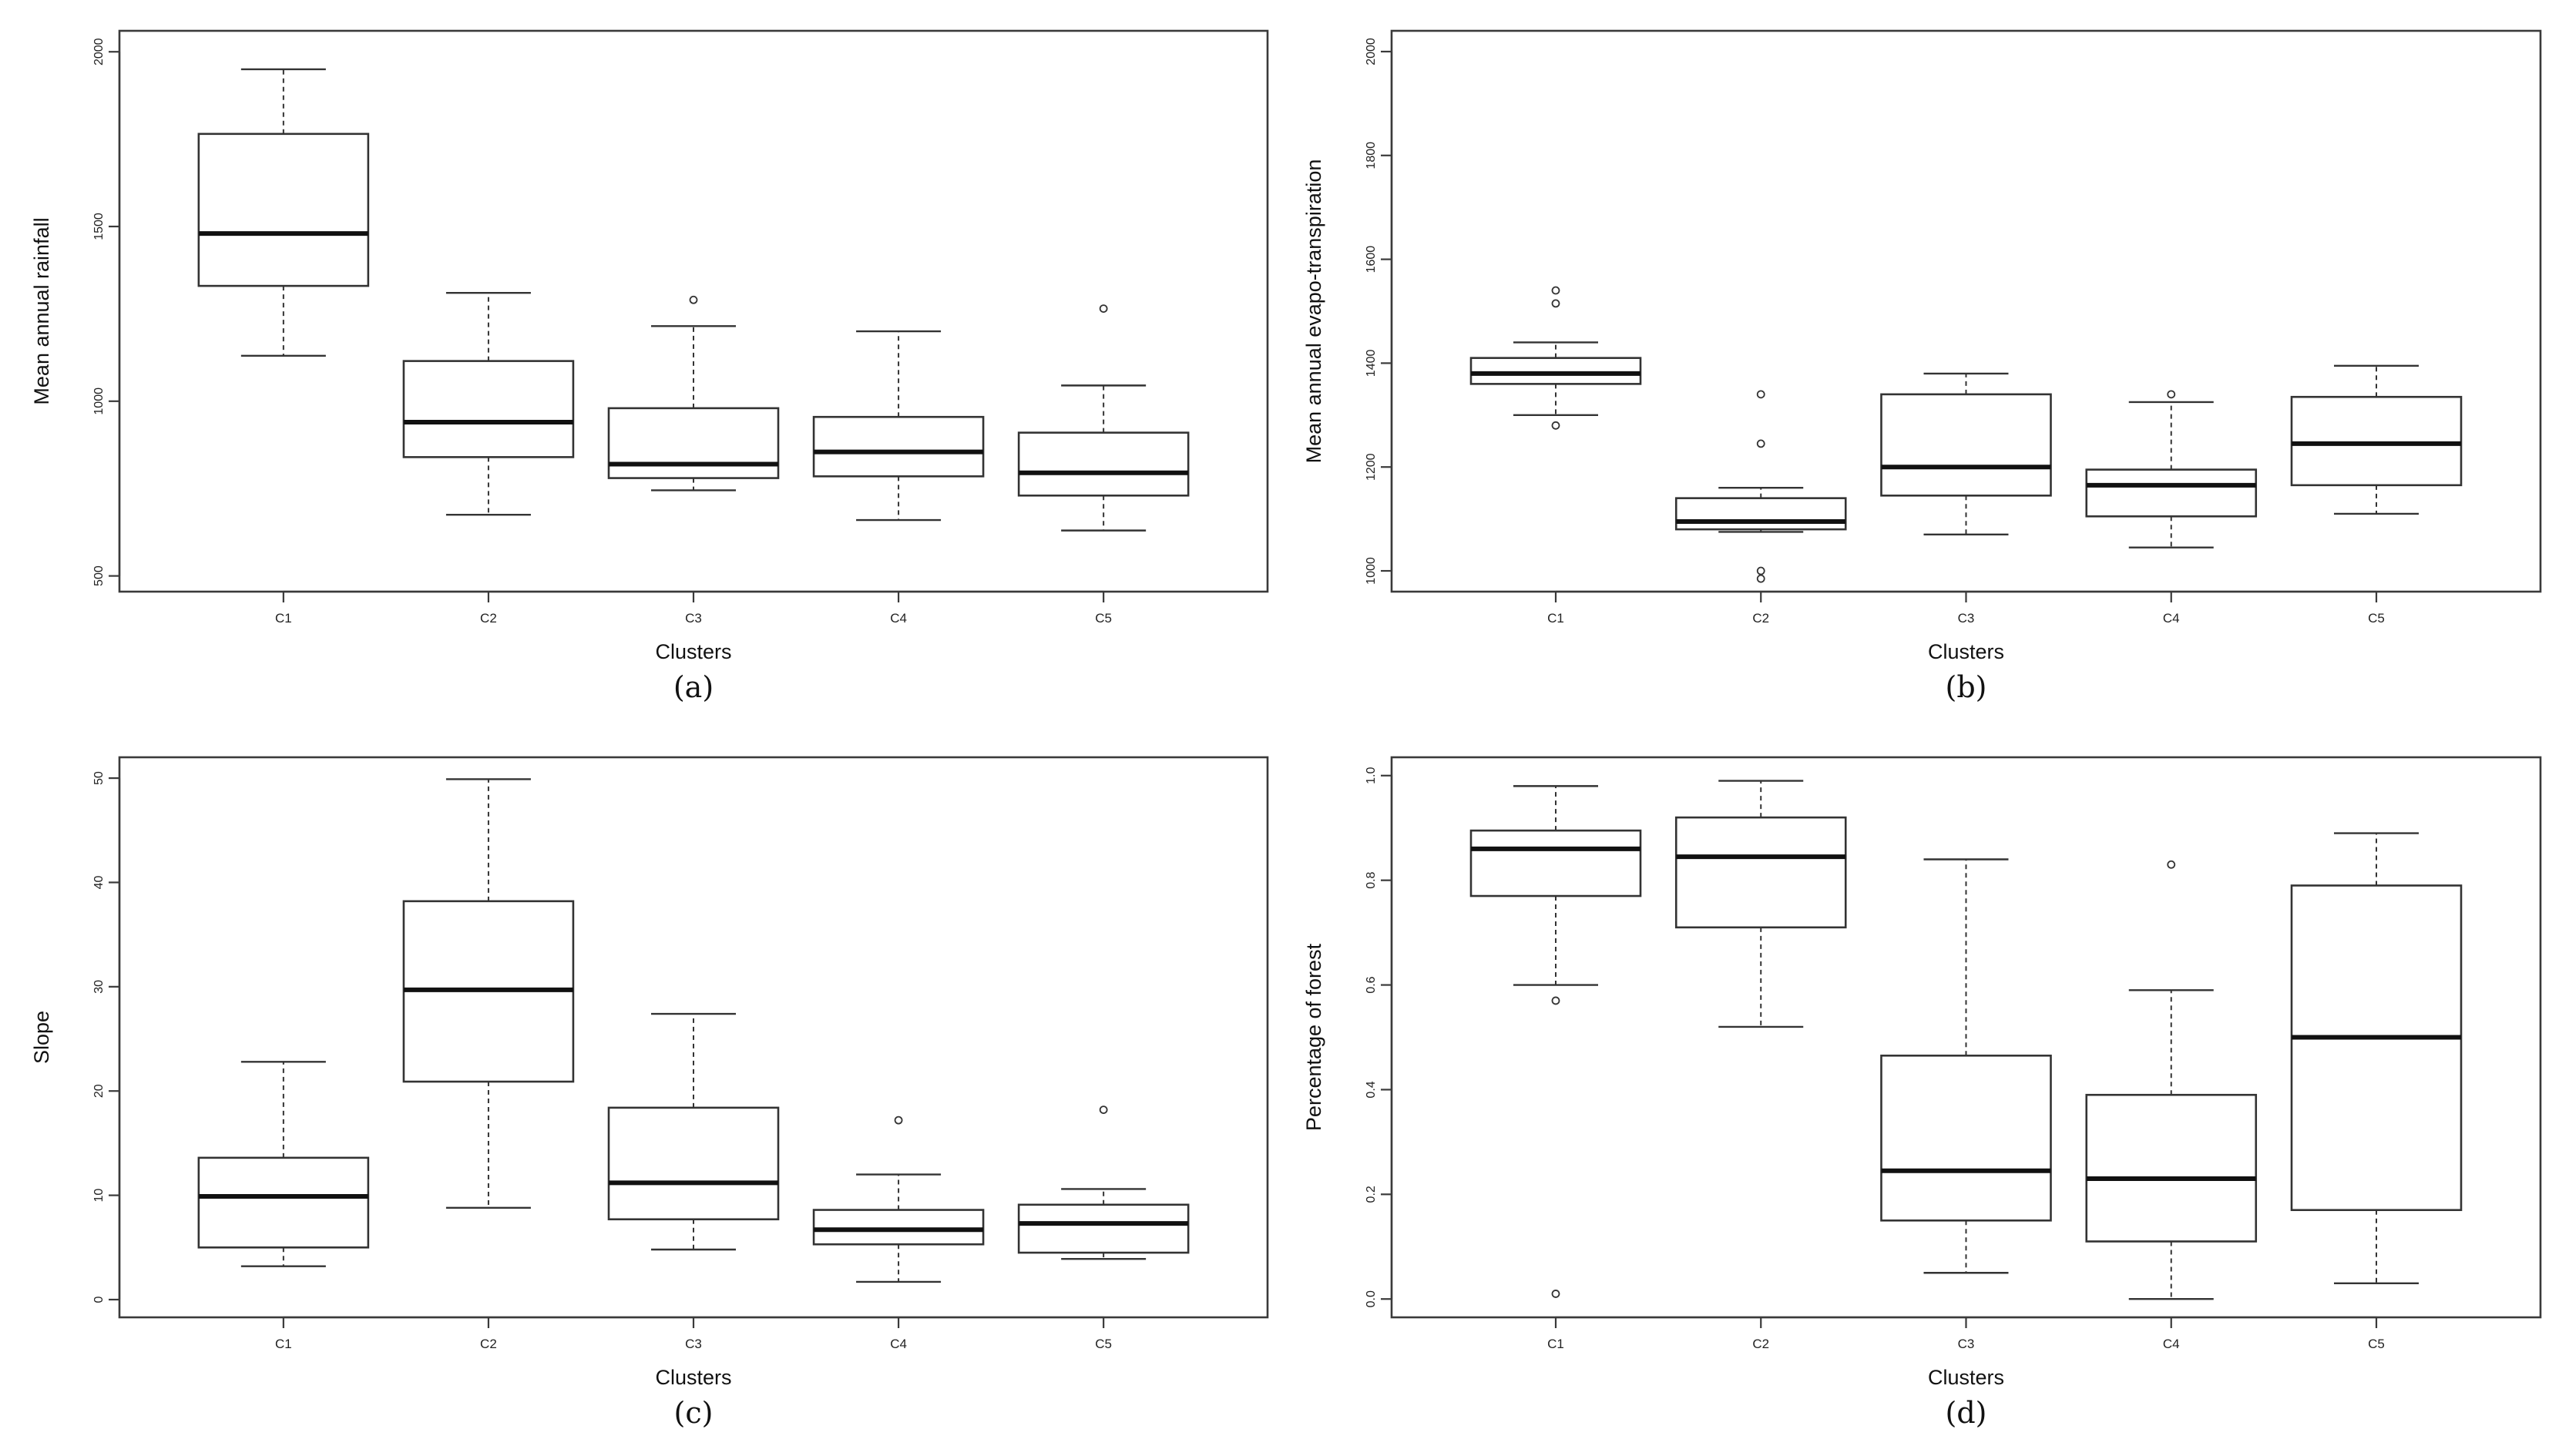 This screenshot has height=1456, width=2569. Describe the element at coordinates (99, 987) in the screenshot. I see `y-tick-label: 30` at that location.